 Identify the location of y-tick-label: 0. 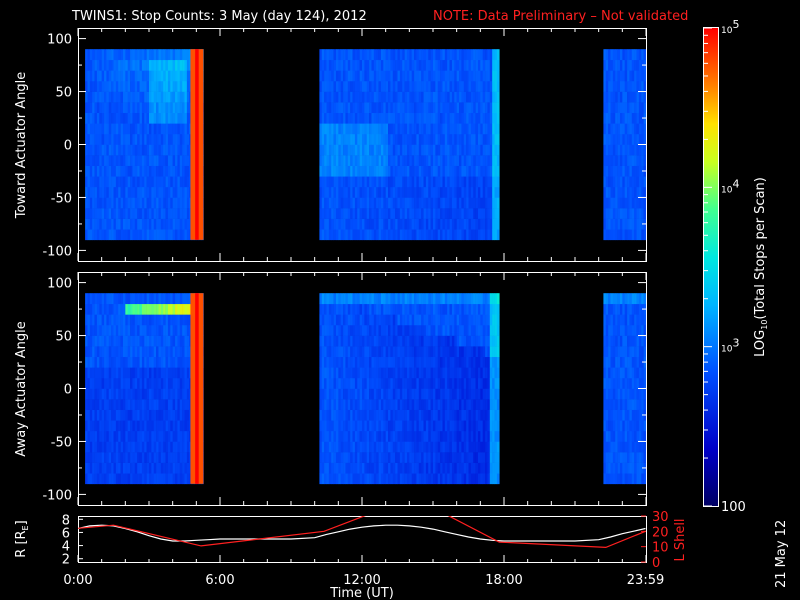
(68, 146).